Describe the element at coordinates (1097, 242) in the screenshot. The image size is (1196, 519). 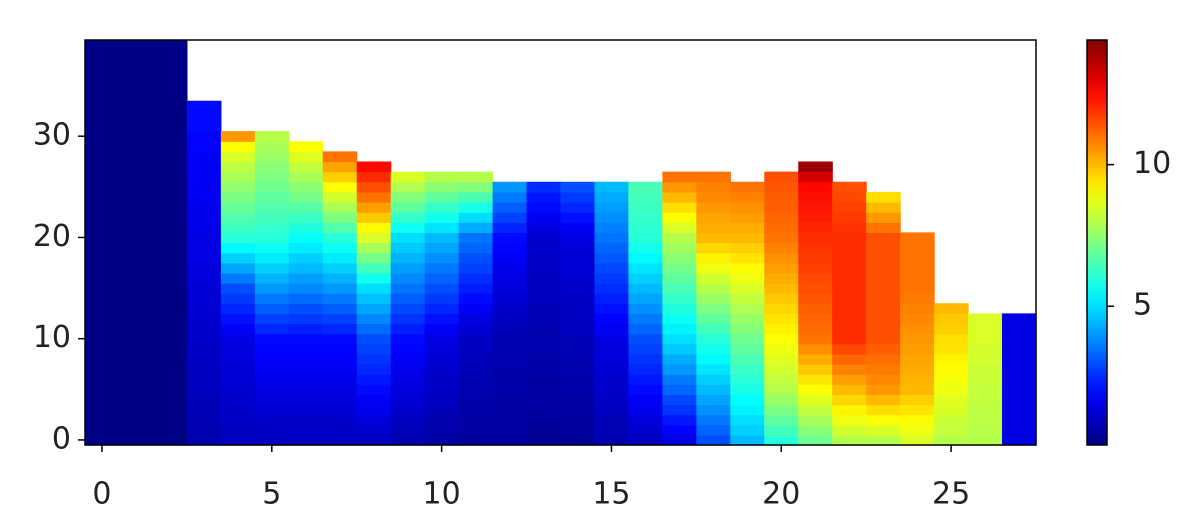
I see `colorbar` at that location.